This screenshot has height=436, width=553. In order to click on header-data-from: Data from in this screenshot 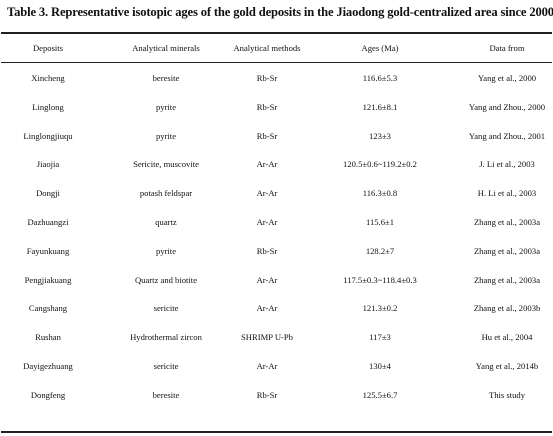, I will do `click(507, 48)`.